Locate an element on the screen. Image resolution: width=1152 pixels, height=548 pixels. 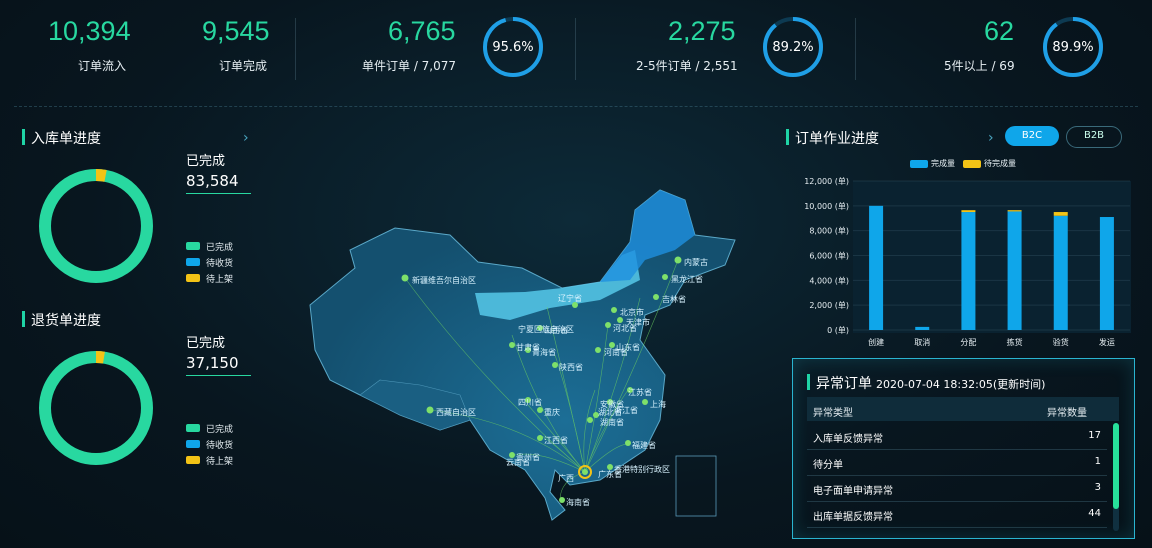
map-label: 北京市 is located at coordinates (632, 312).